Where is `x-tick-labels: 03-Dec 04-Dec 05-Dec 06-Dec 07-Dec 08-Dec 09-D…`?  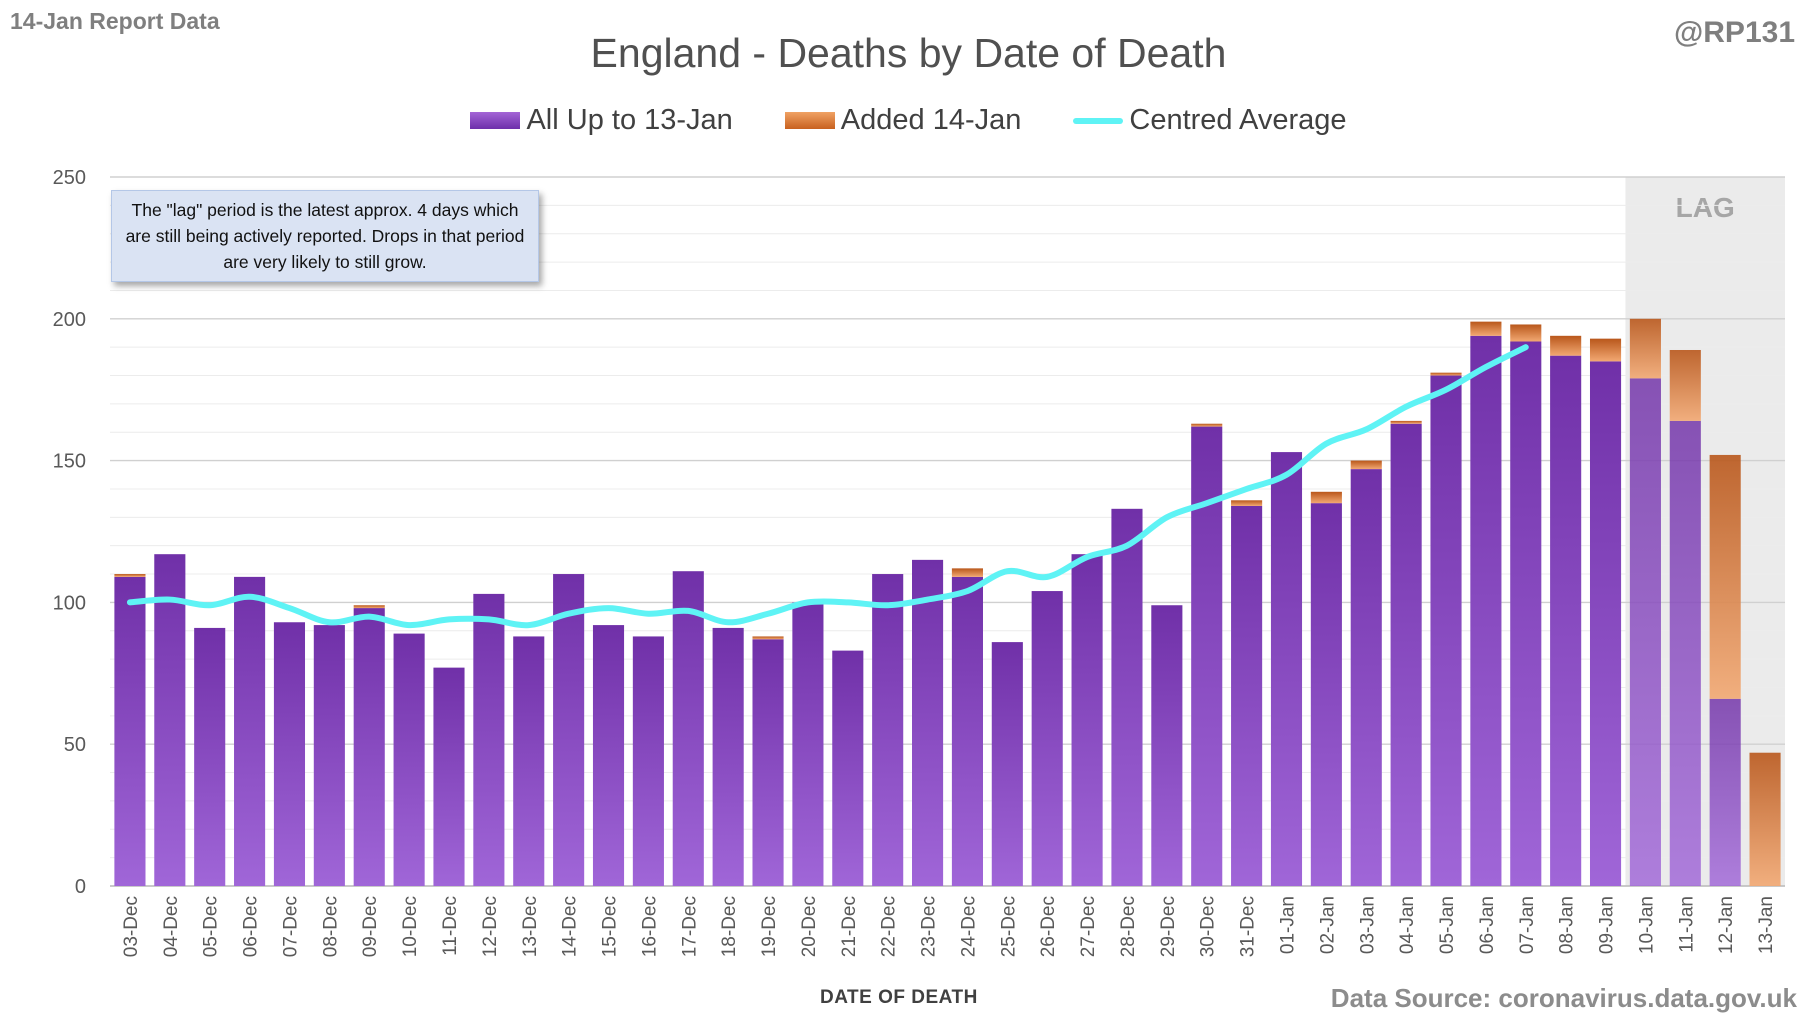 x-tick-labels: 03-Dec 04-Dec 05-Dec 06-Dec 07-Dec 08-Dec 09-D… is located at coordinates (949, 926).